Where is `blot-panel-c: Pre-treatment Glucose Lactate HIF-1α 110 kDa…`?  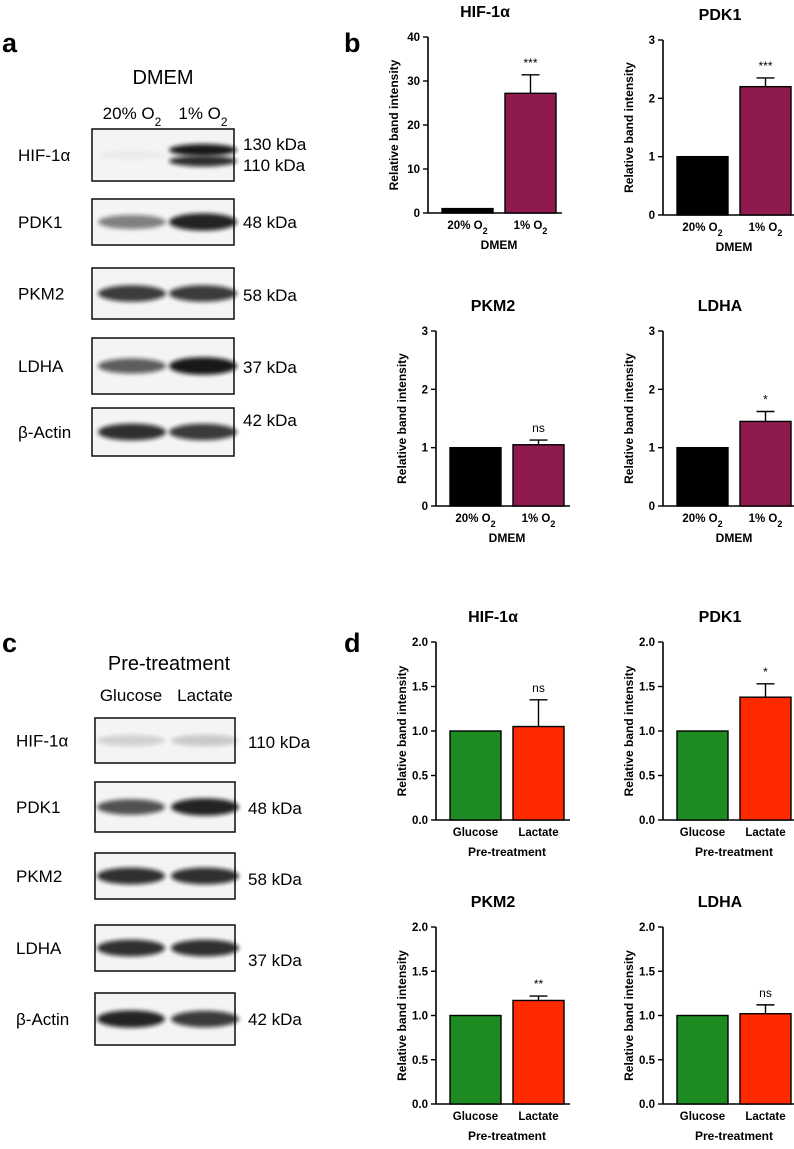
blot-panel-c: Pre-treatment Glucose Lactate HIF-1α 110 kDa… is located at coordinates (163, 849).